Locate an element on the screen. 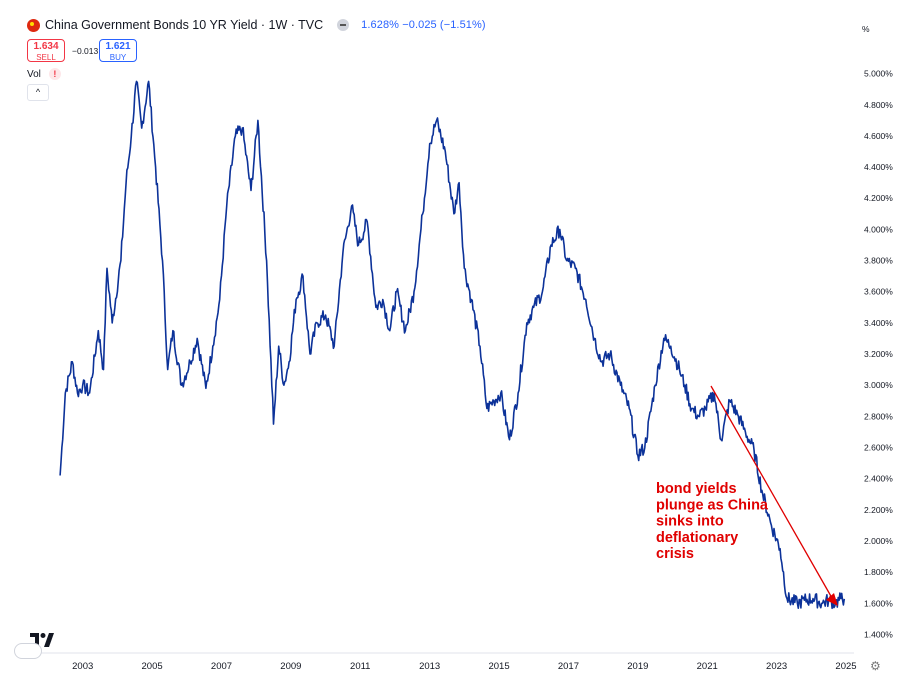 This screenshot has width=902, height=695. china-flag-icon is located at coordinates (33, 25).